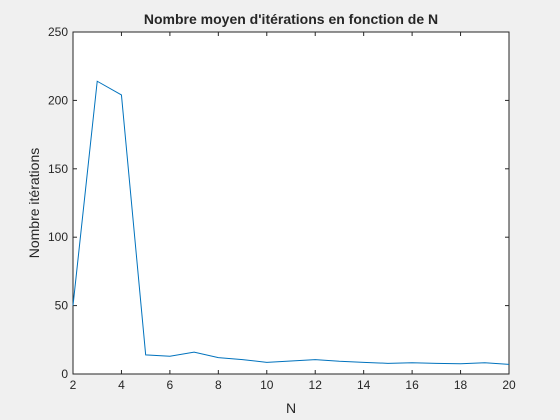  What do you see at coordinates (62, 306) in the screenshot?
I see `y-tick-label: 50` at bounding box center [62, 306].